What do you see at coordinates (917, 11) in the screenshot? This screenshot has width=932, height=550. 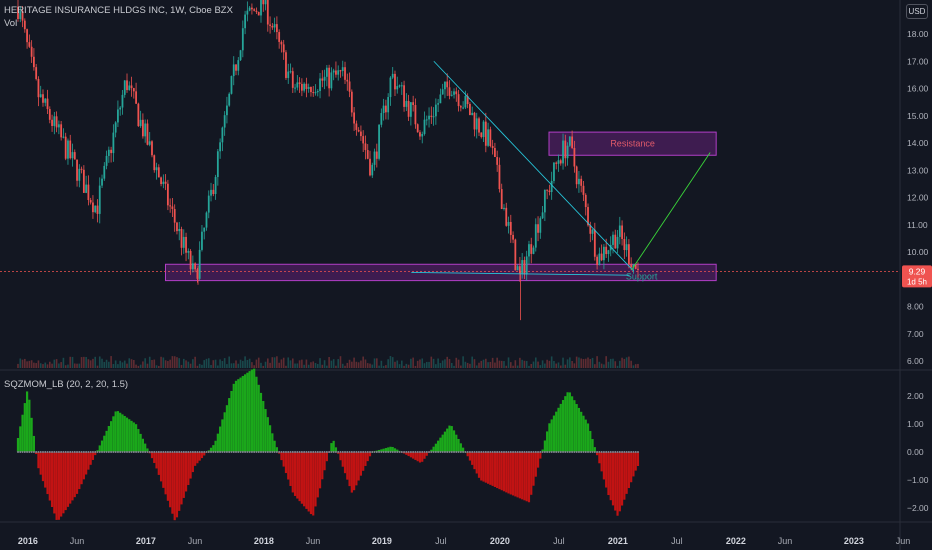 I see `currency-badge: USD` at bounding box center [917, 11].